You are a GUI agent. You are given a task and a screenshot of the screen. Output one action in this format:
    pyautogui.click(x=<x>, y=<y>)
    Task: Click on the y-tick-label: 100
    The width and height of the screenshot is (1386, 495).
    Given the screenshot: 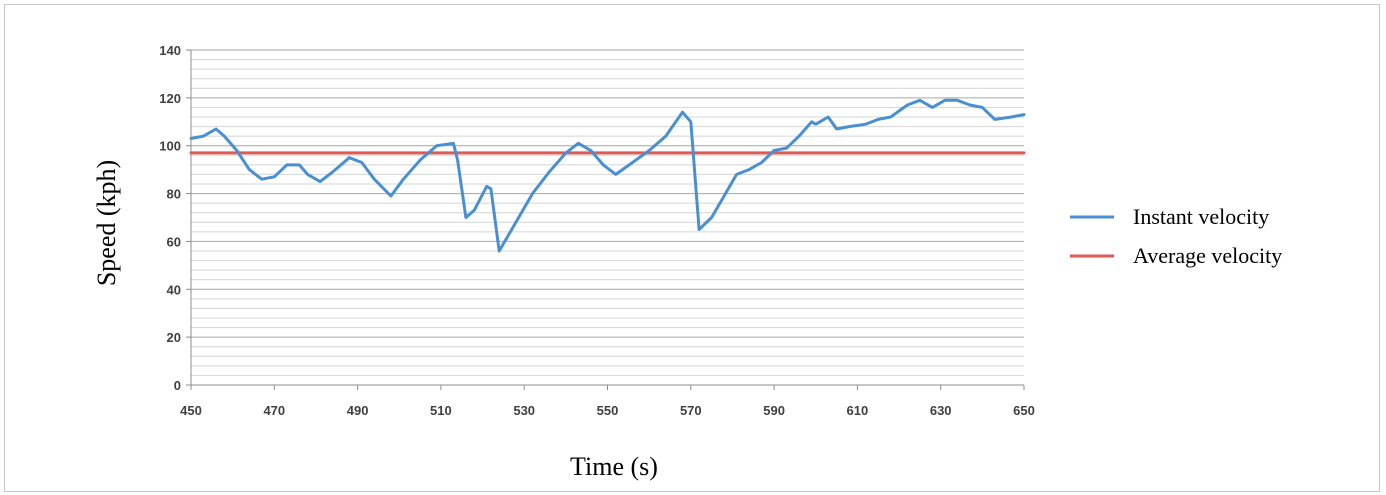 What is the action you would take?
    pyautogui.click(x=170, y=146)
    